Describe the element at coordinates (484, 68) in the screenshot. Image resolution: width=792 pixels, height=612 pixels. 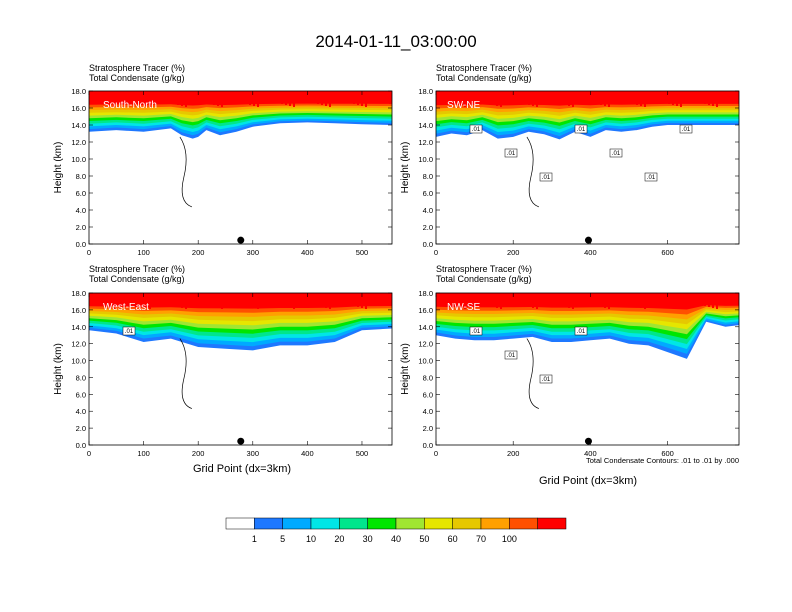
I see `panel-2-label-tracer: Stratosphere Tracer (%)` at that location.